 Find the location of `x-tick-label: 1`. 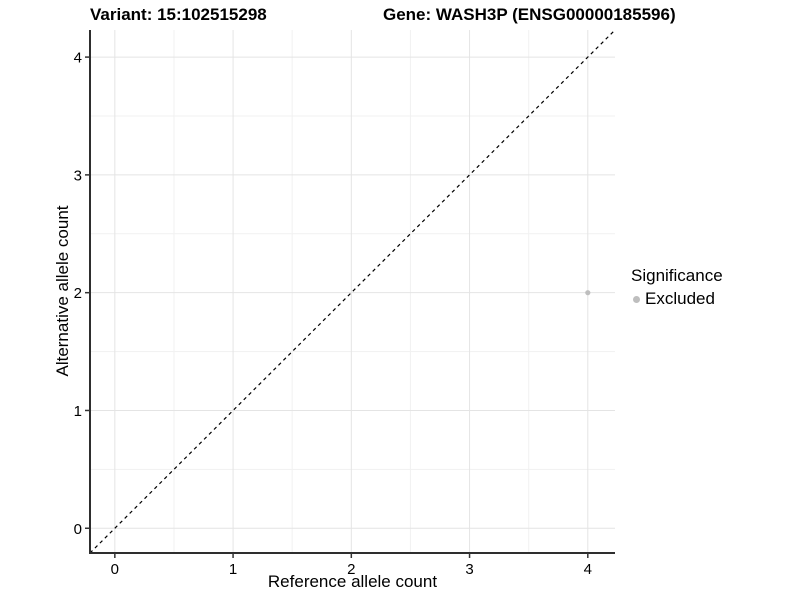

x-tick-label: 1 is located at coordinates (233, 569).